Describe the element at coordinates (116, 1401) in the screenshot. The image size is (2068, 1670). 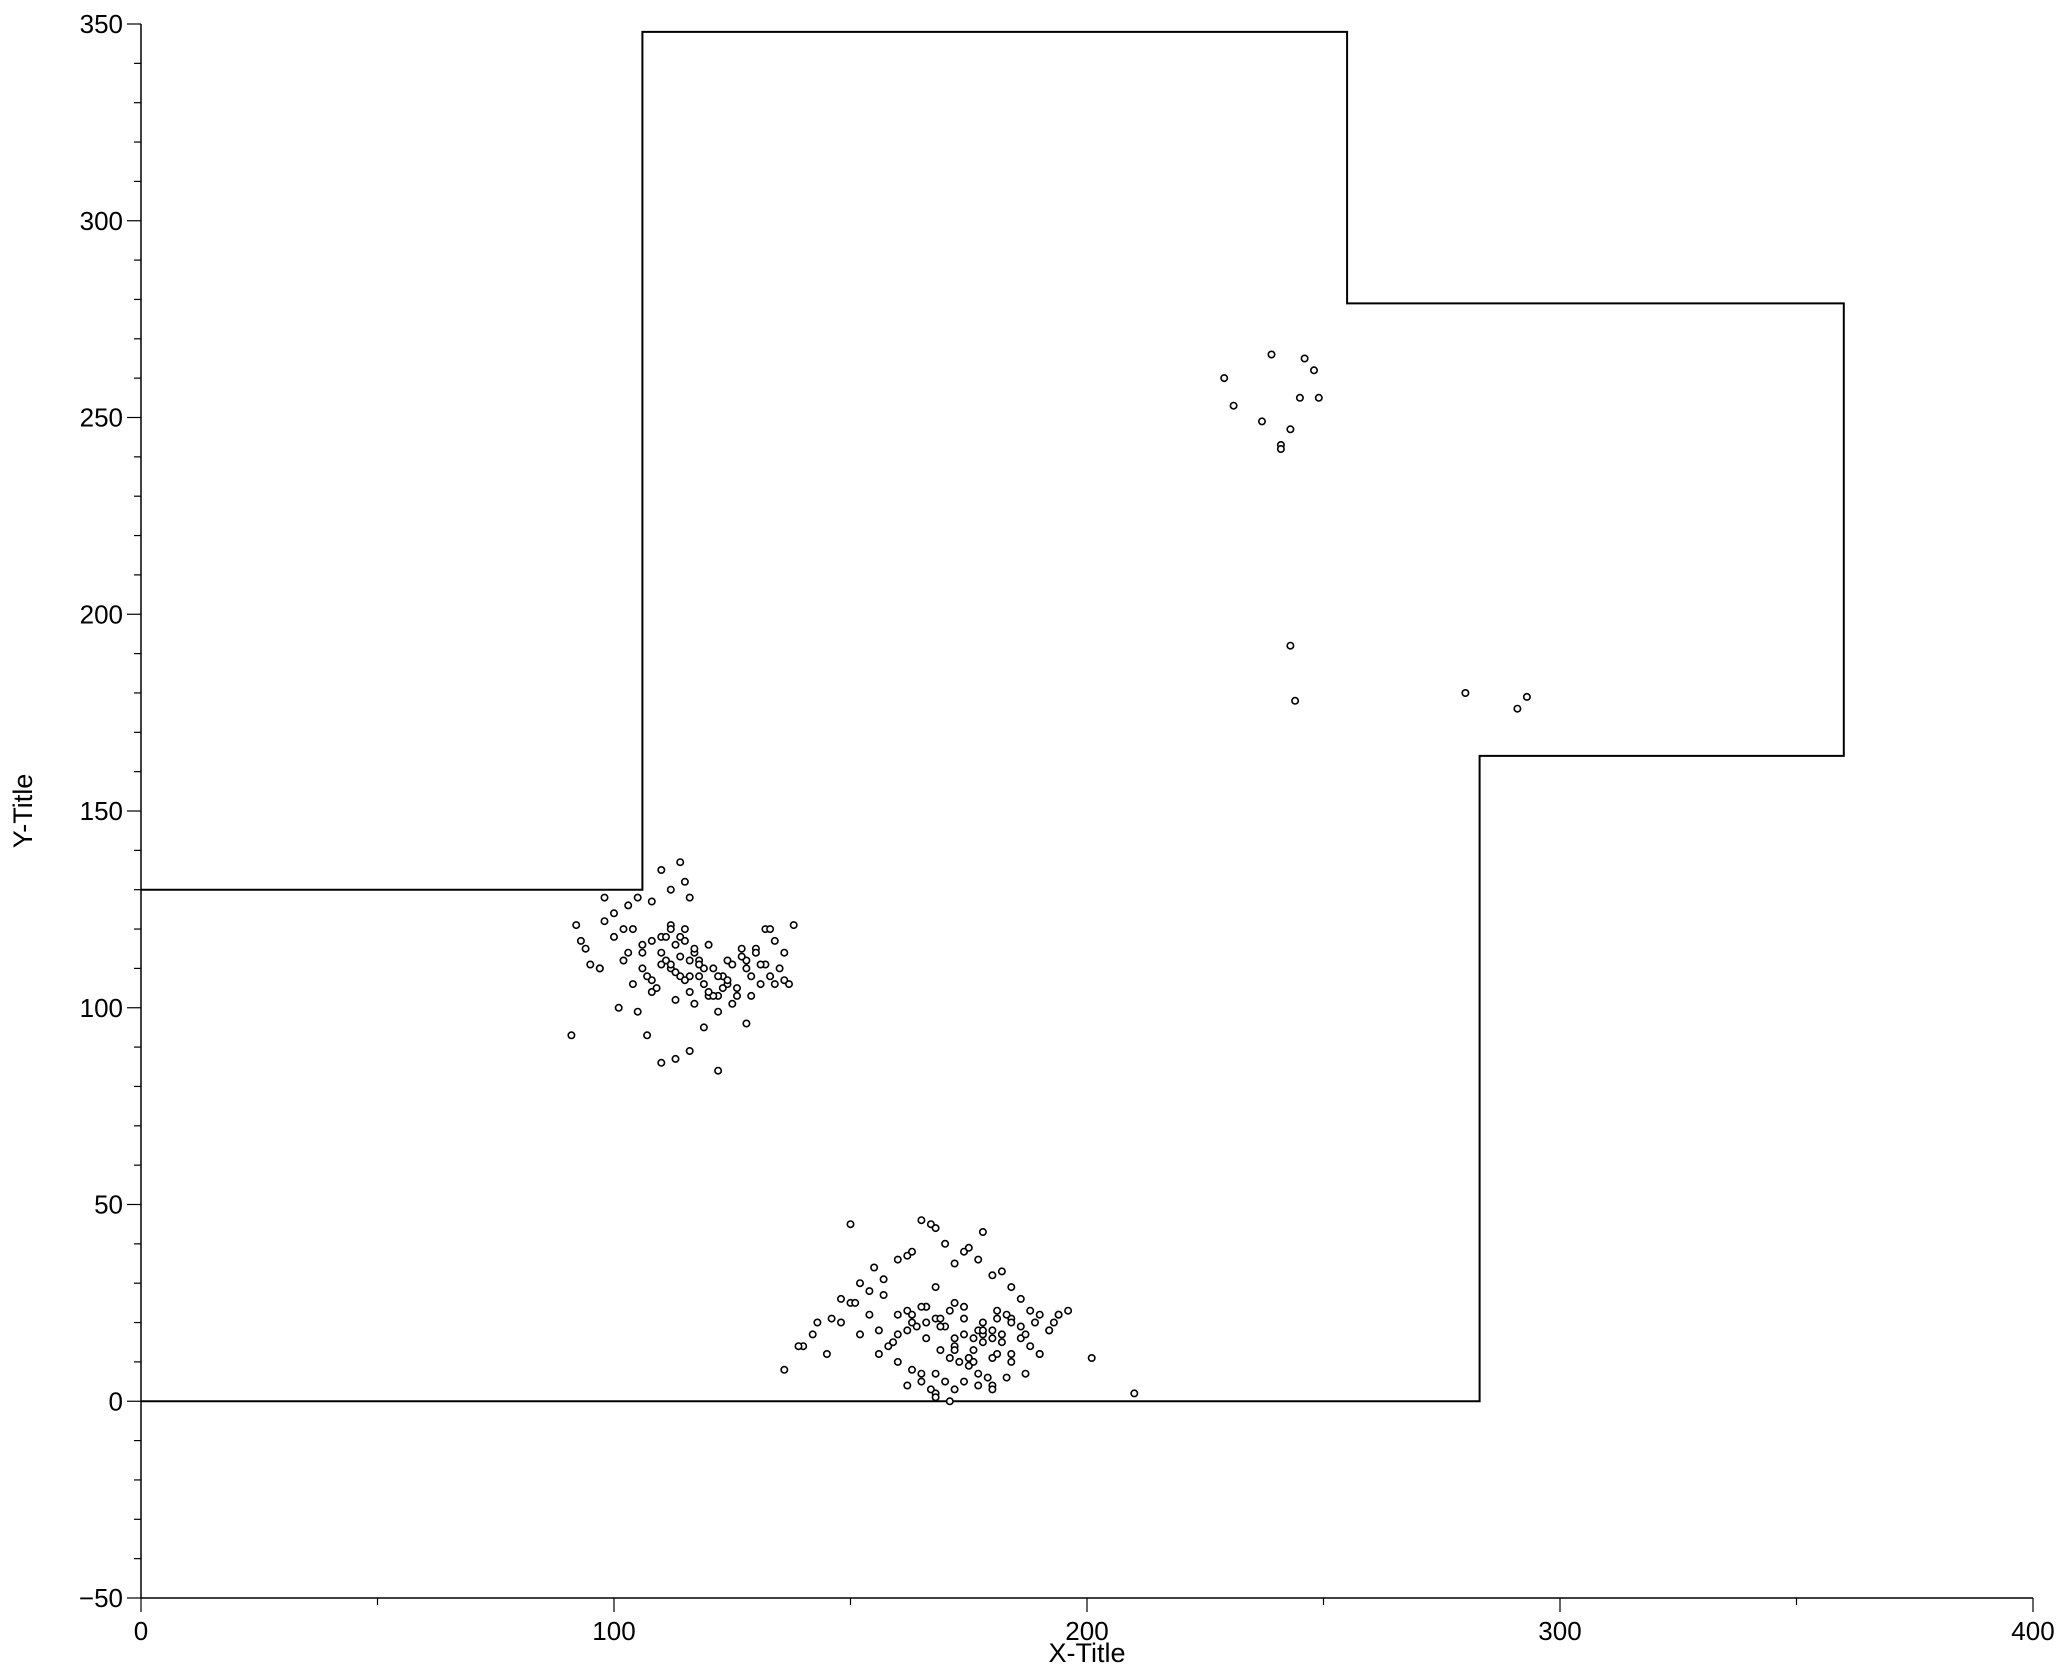
I see `y-tick-label: 0` at that location.